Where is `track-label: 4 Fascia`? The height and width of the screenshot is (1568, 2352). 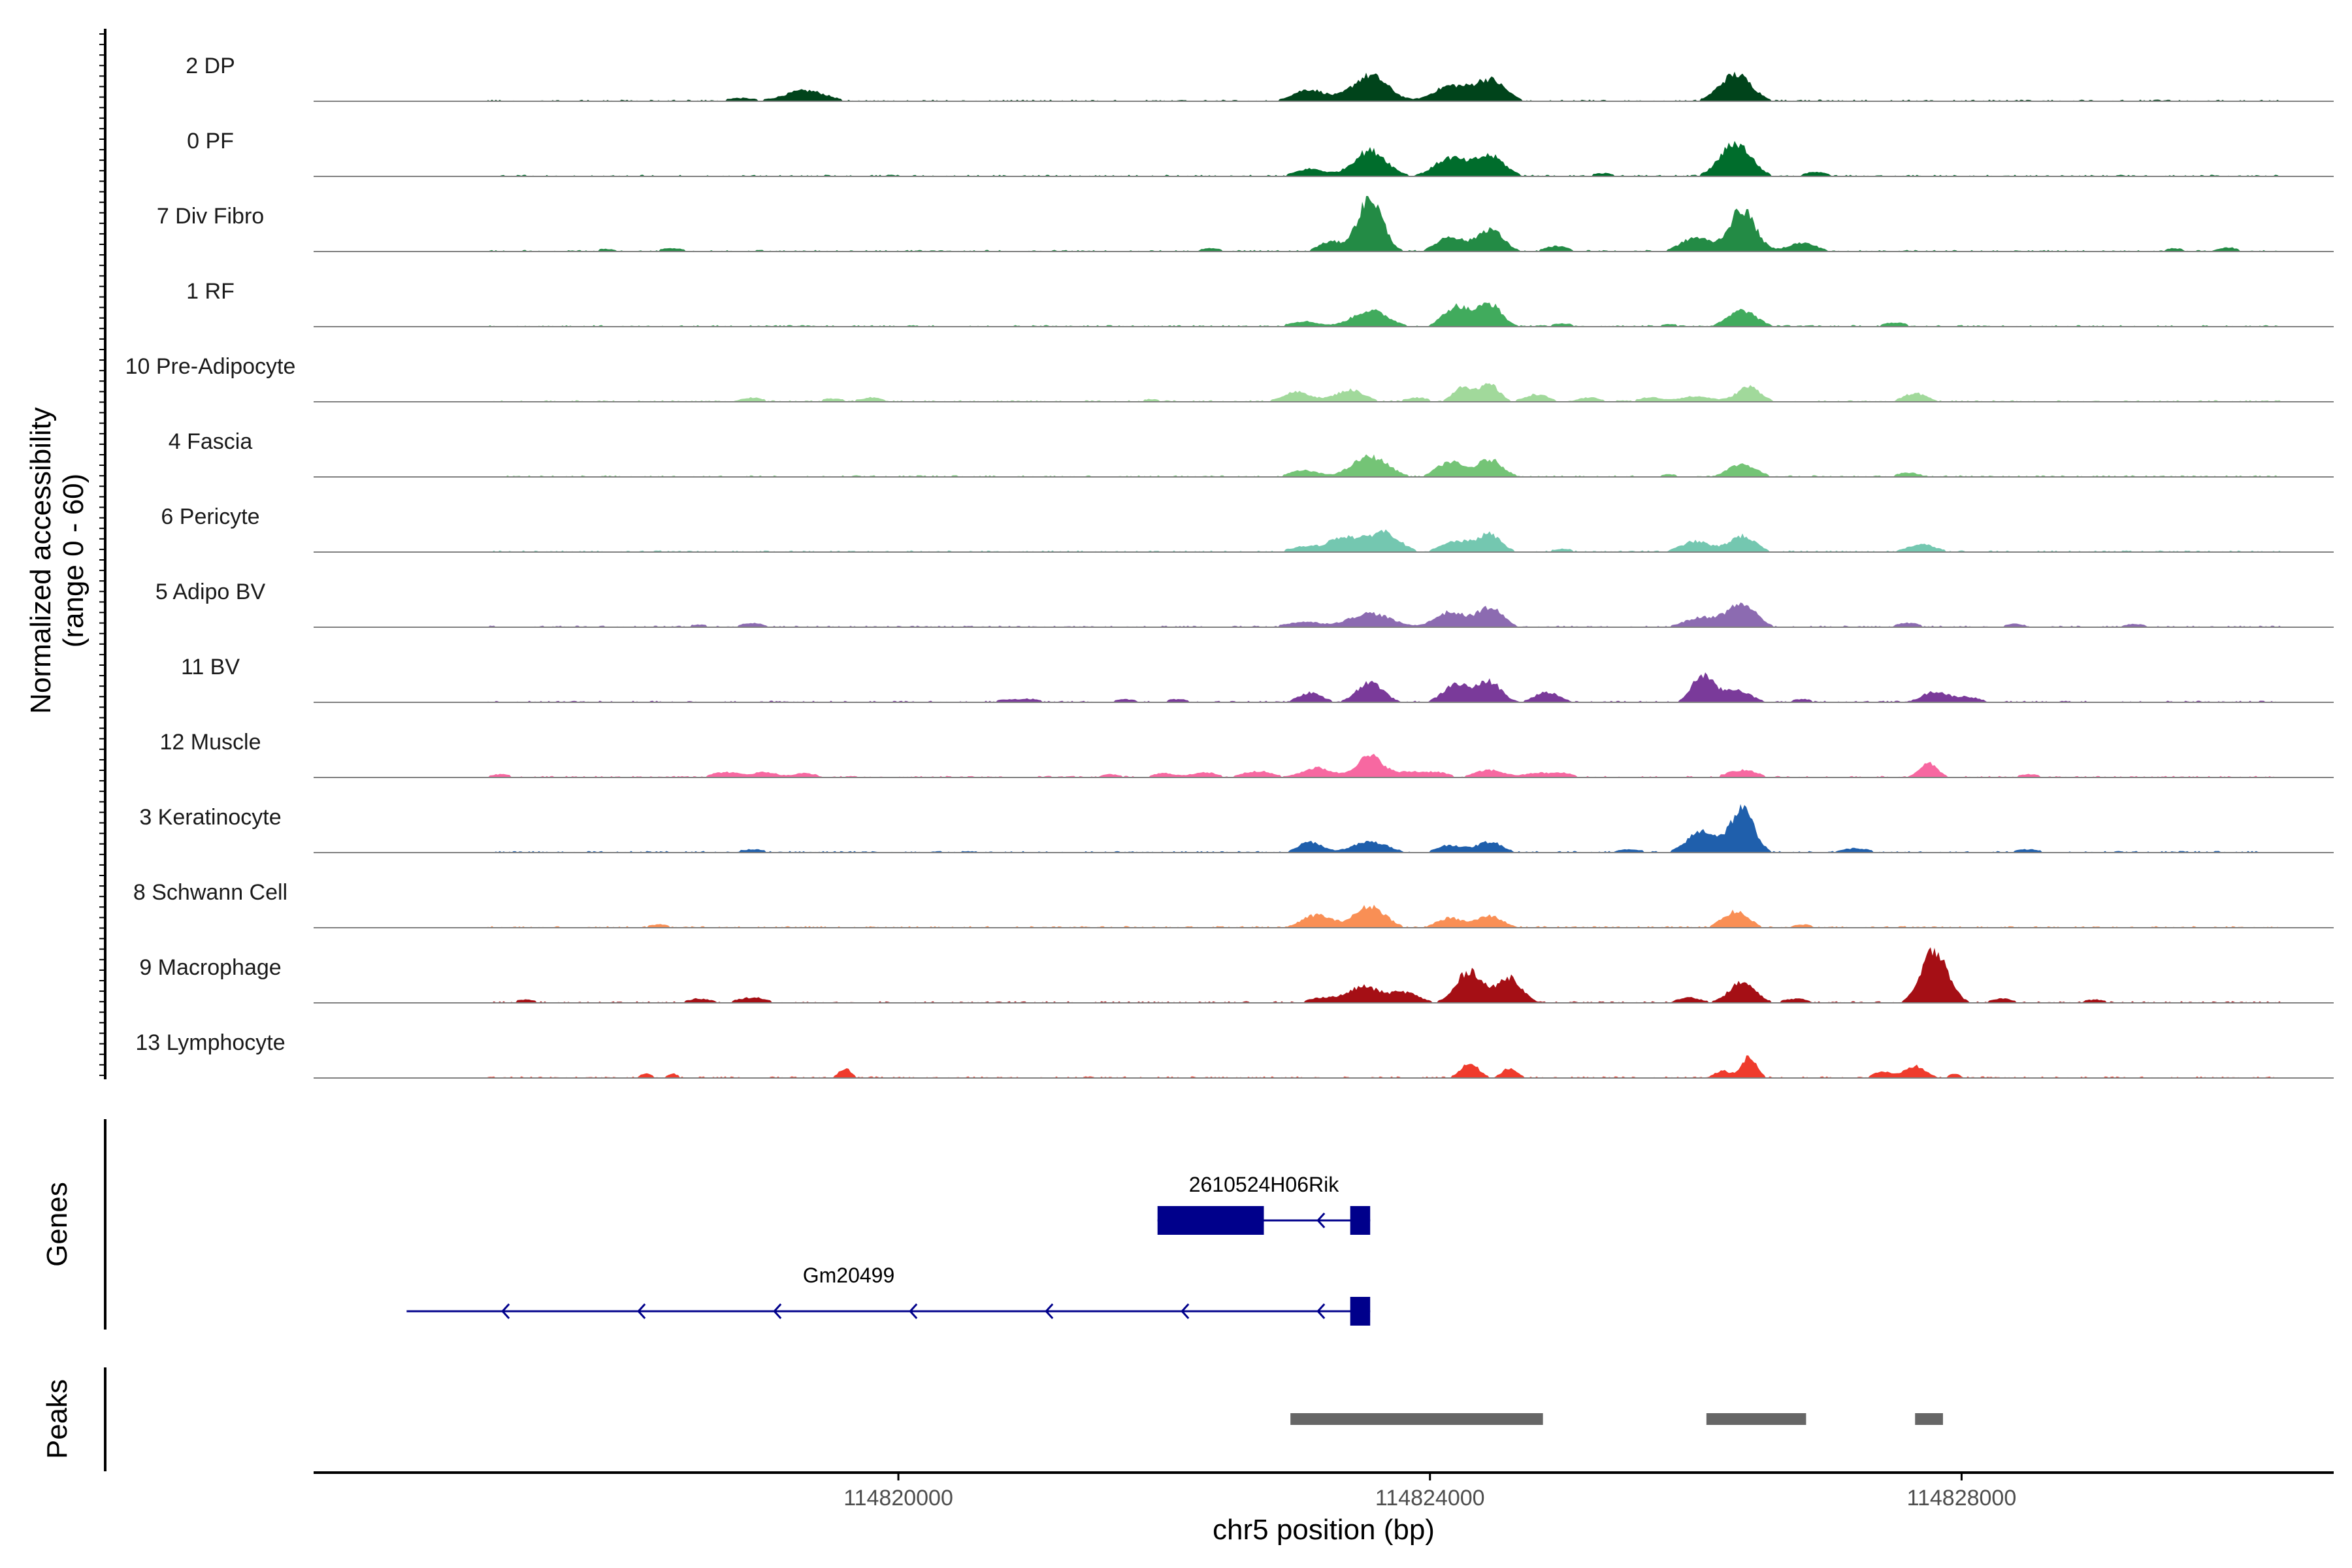
track-label: 4 Fascia is located at coordinates (211, 441).